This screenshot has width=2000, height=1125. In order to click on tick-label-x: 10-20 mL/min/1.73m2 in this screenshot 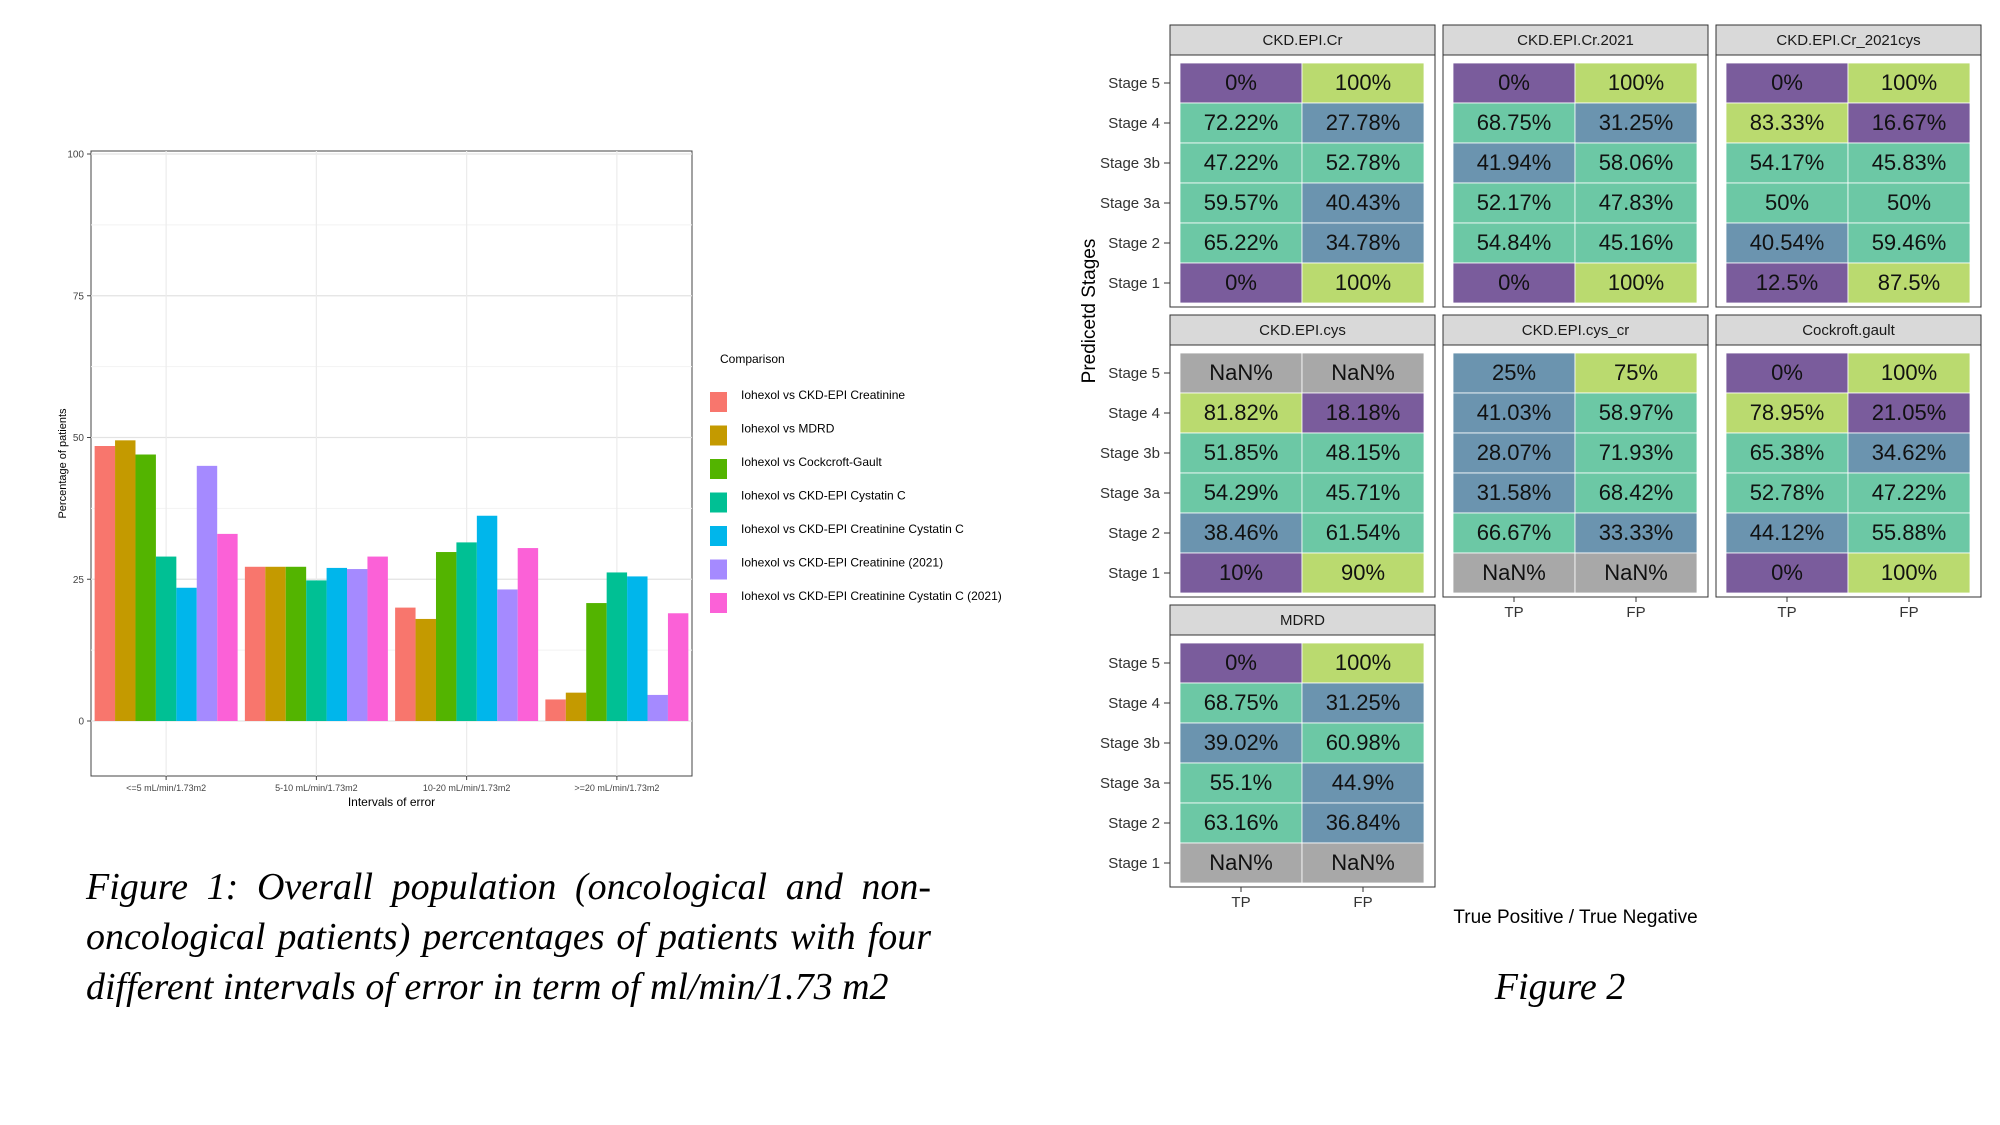, I will do `click(467, 788)`.